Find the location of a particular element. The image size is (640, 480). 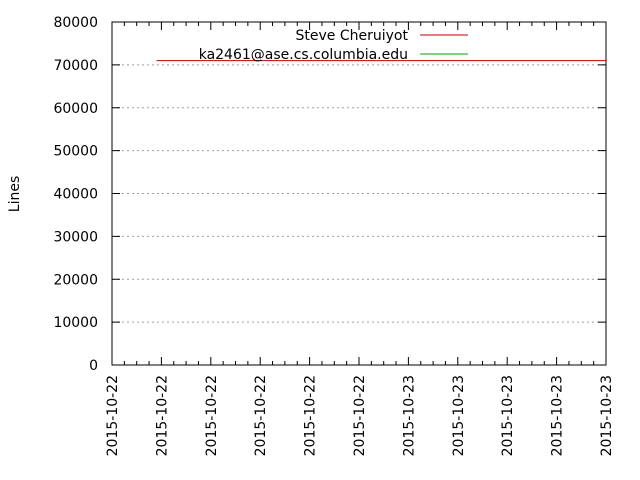

y-tick-label: 40000 is located at coordinates (75, 195).